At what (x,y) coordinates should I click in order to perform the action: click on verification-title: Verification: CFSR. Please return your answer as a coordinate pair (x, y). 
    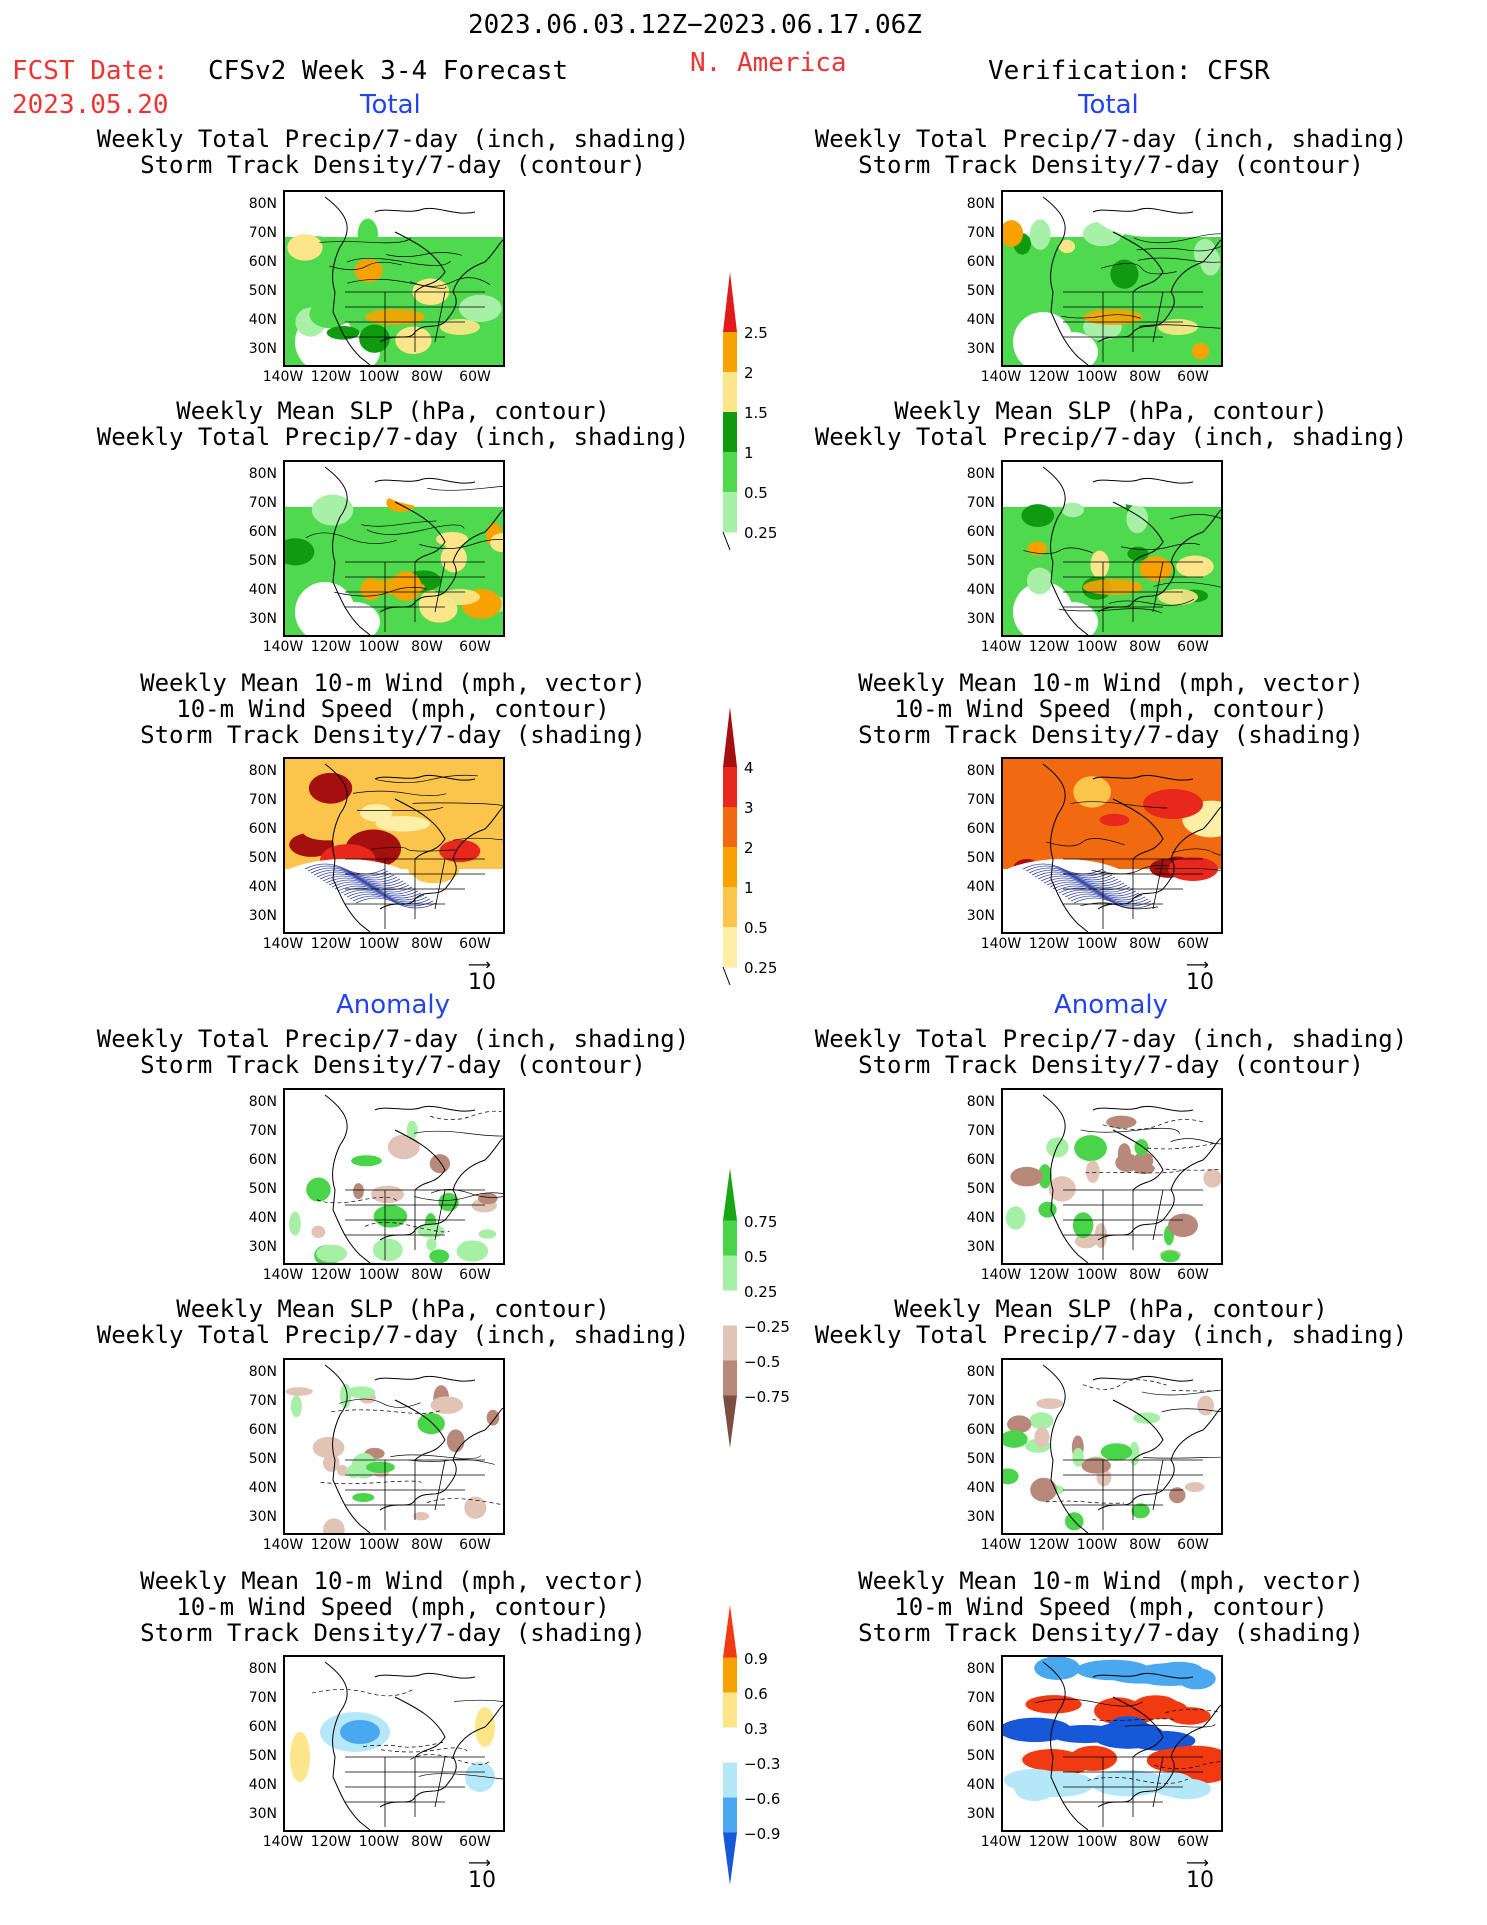
    Looking at the image, I should click on (1129, 71).